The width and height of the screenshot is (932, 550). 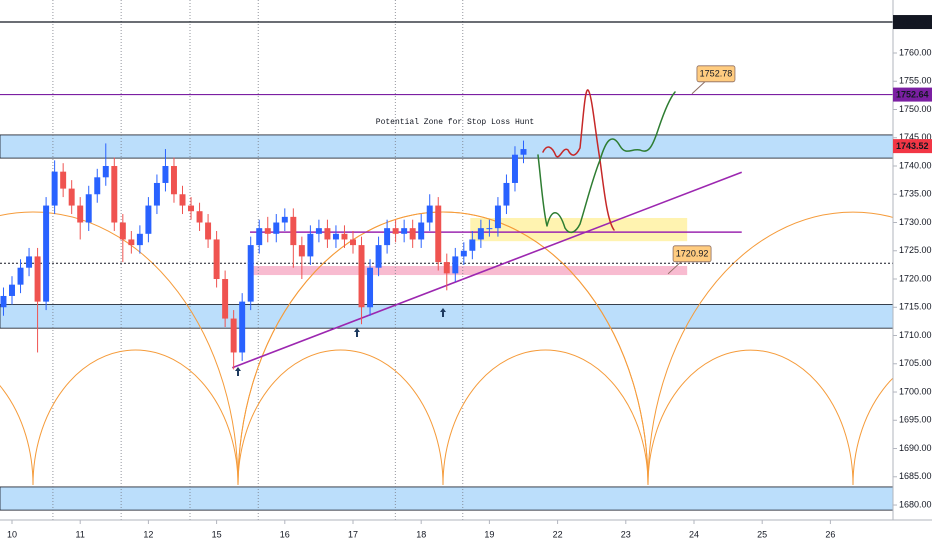 I want to click on y-tick-label: 1740.00, so click(x=915, y=165).